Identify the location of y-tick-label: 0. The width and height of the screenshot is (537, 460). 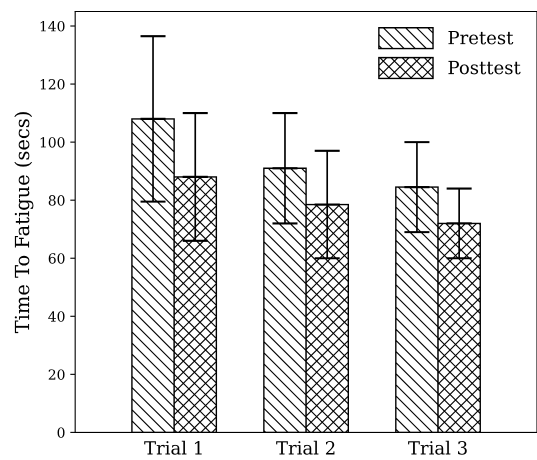
(61, 432).